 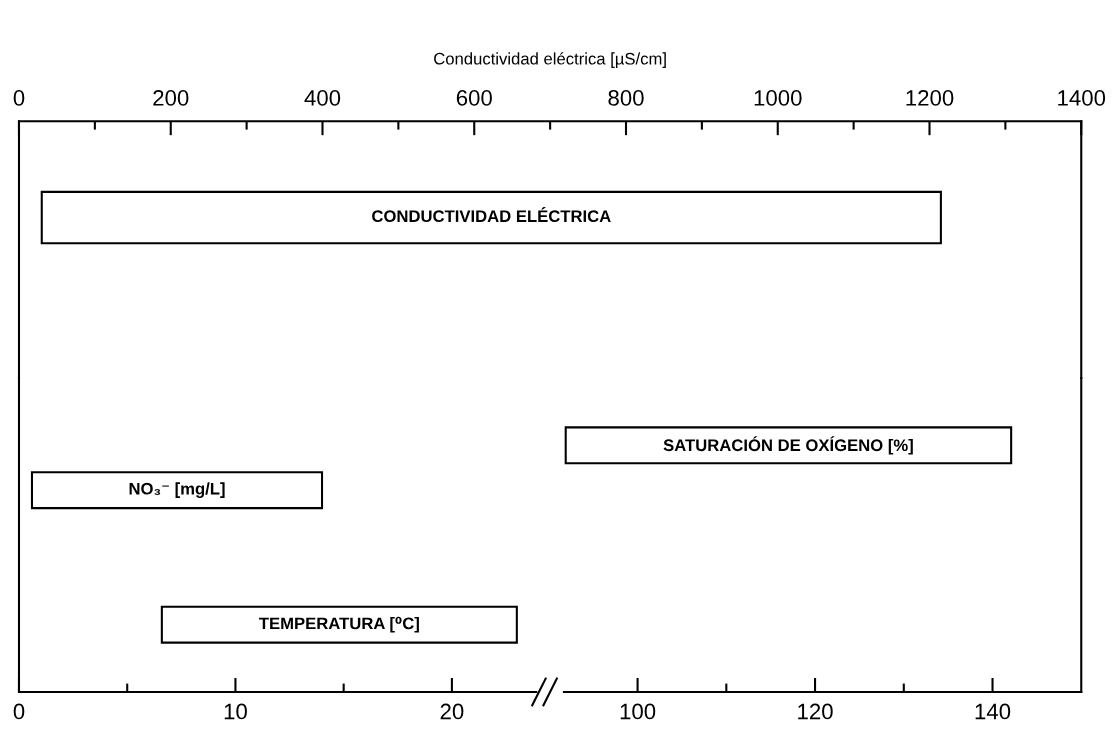 I want to click on y-tick-label: NO₃⁻ [mg/L], so click(x=177, y=490).